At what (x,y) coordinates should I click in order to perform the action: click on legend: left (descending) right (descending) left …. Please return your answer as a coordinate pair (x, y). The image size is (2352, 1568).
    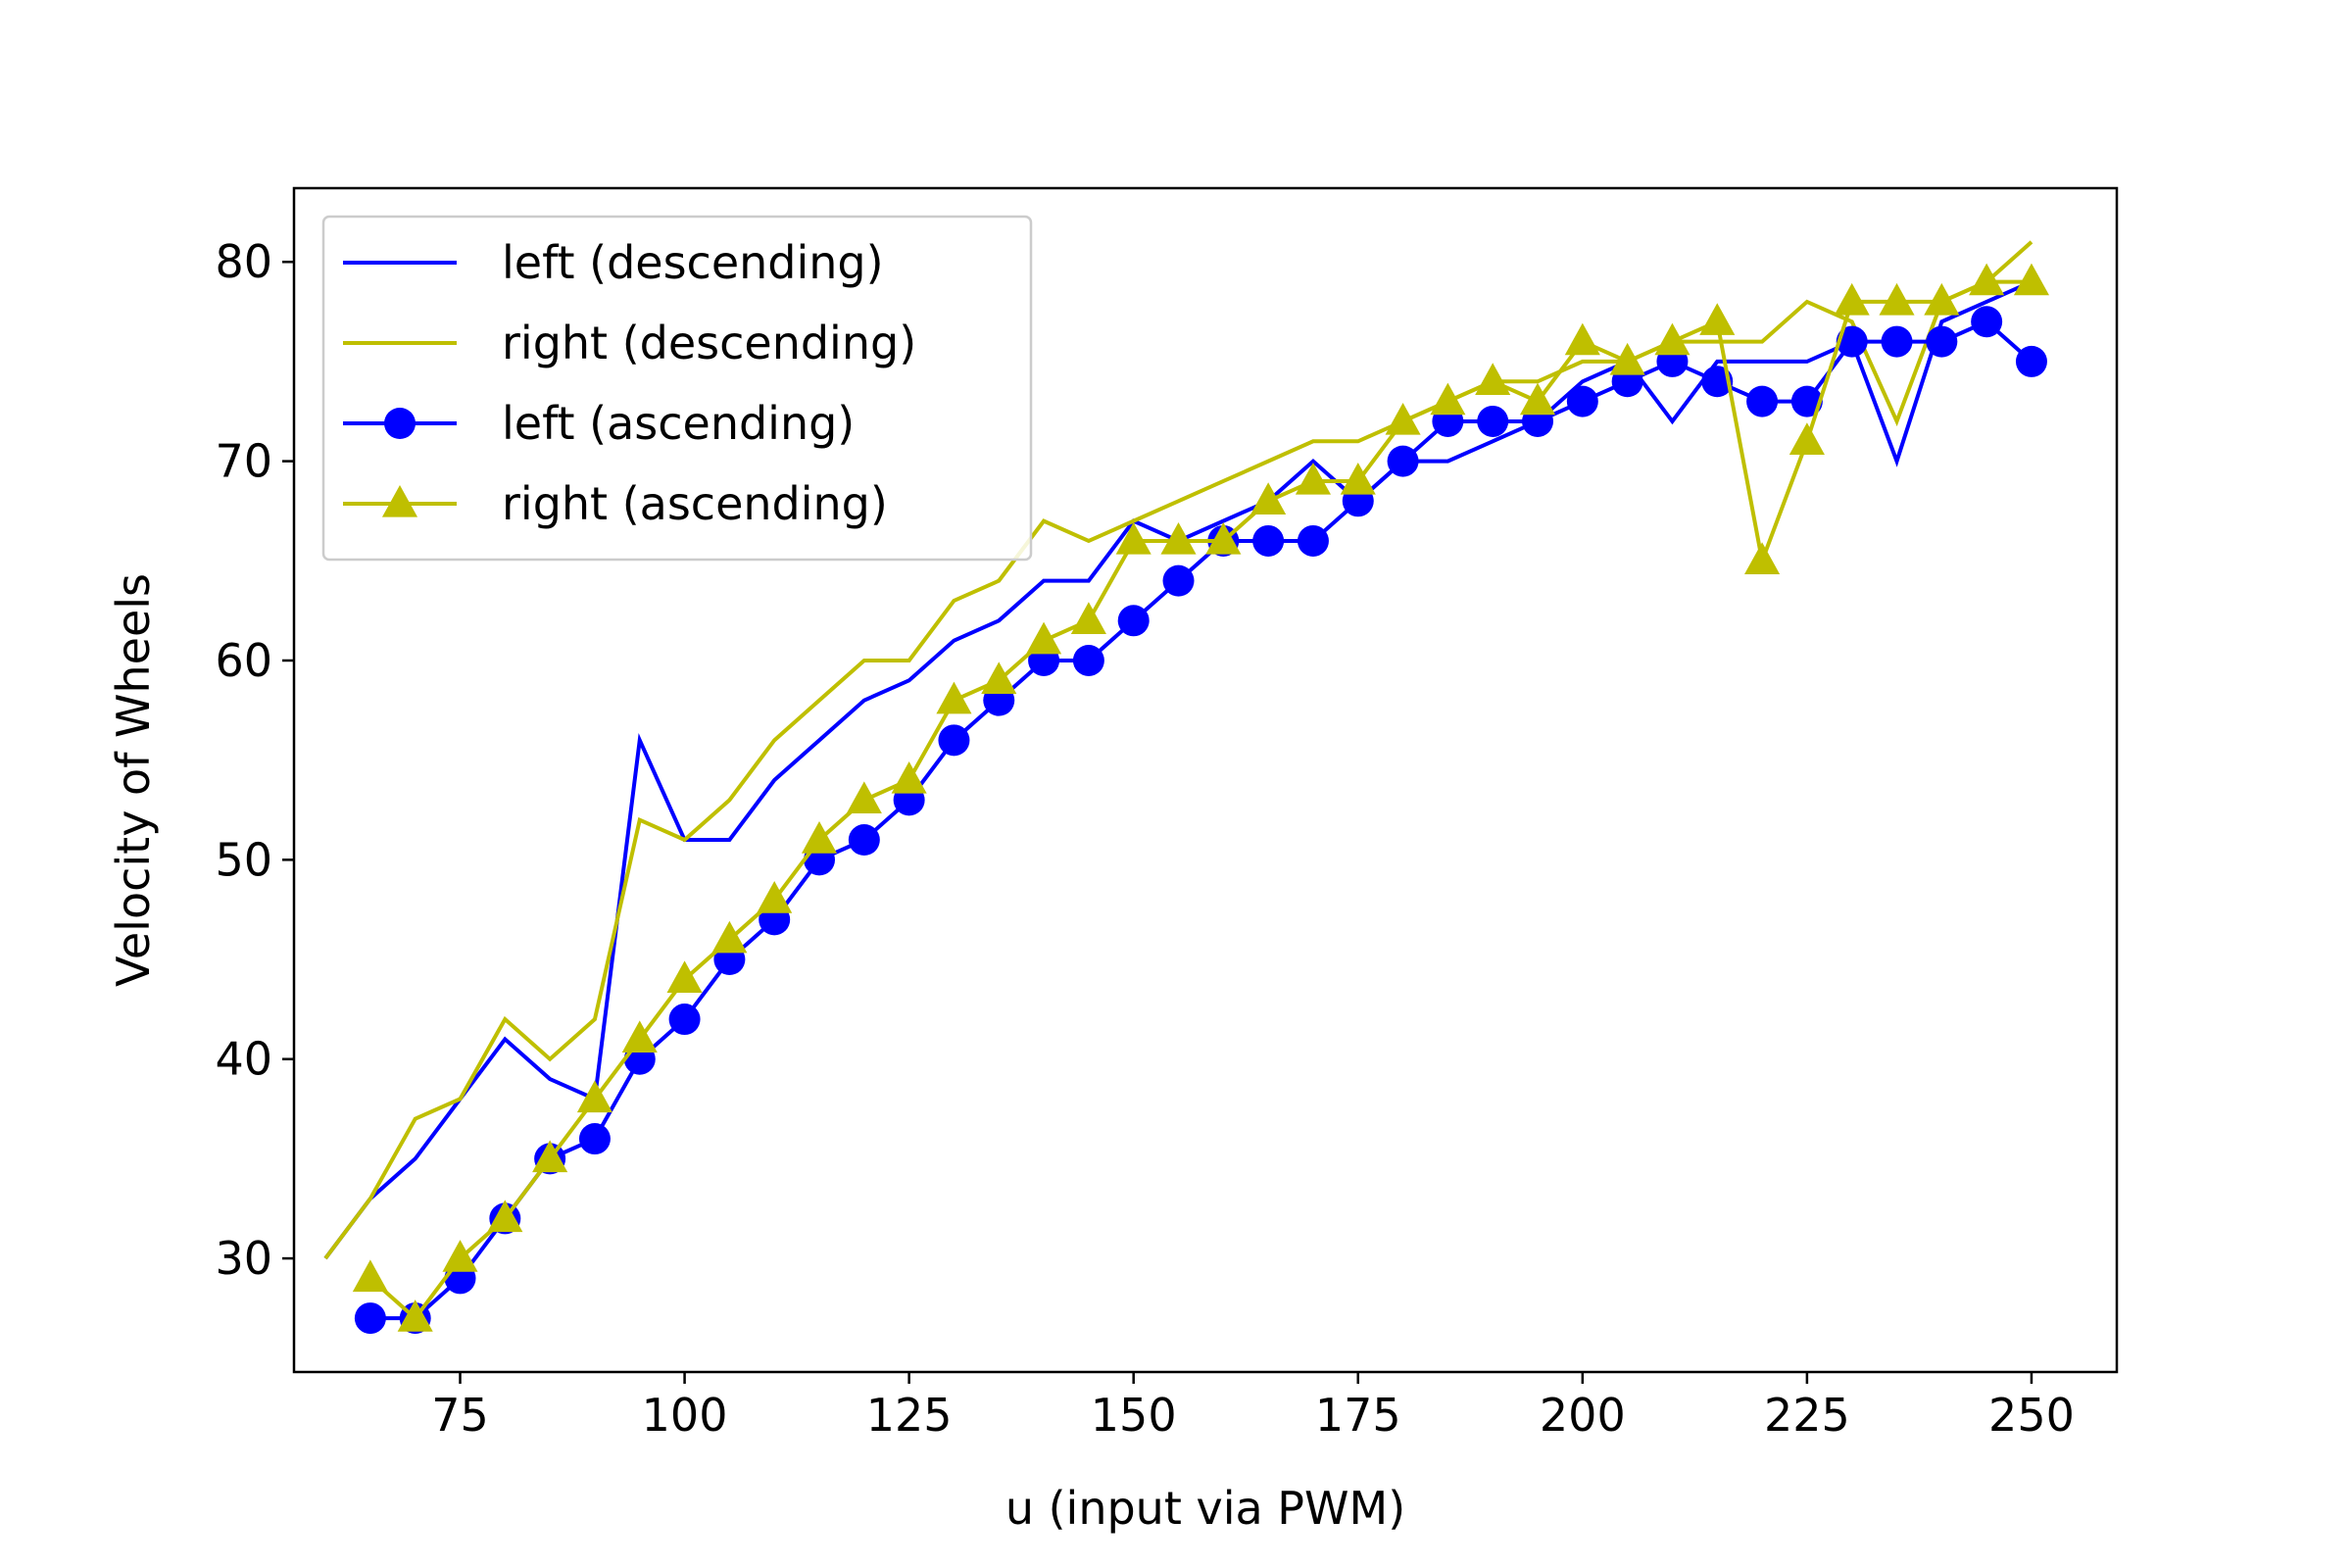
    Looking at the image, I should click on (677, 388).